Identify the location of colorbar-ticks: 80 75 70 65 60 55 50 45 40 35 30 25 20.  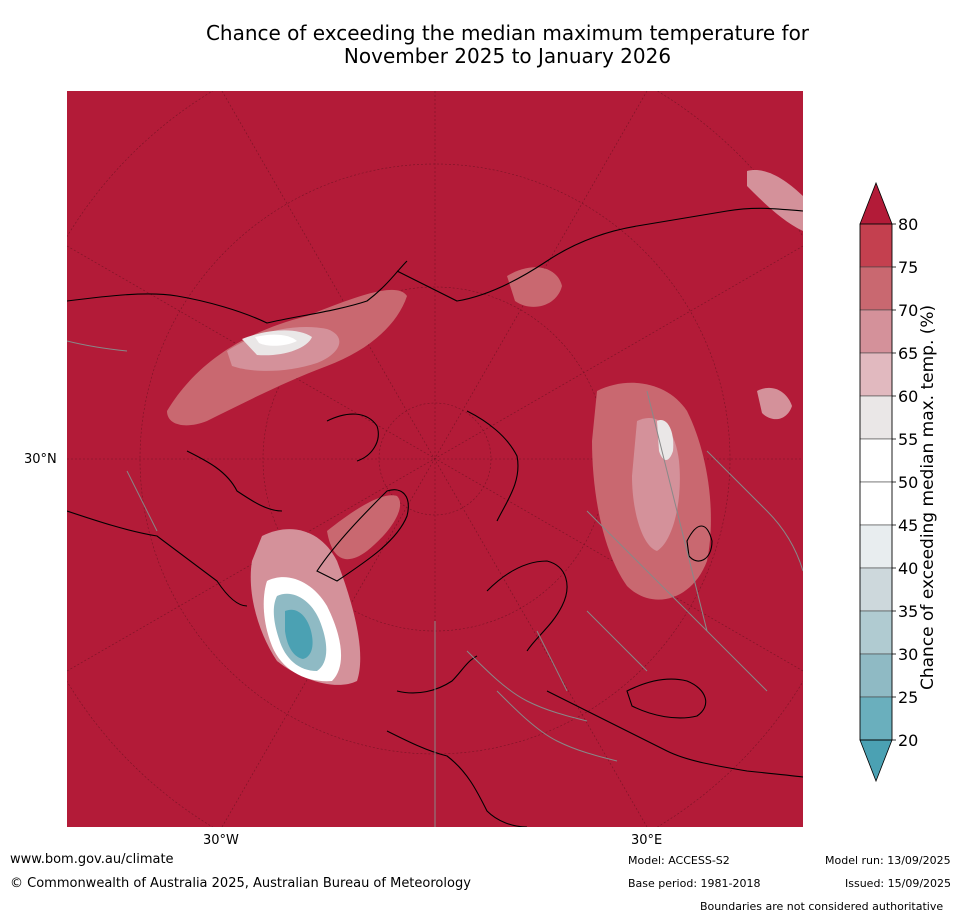
(905, 482).